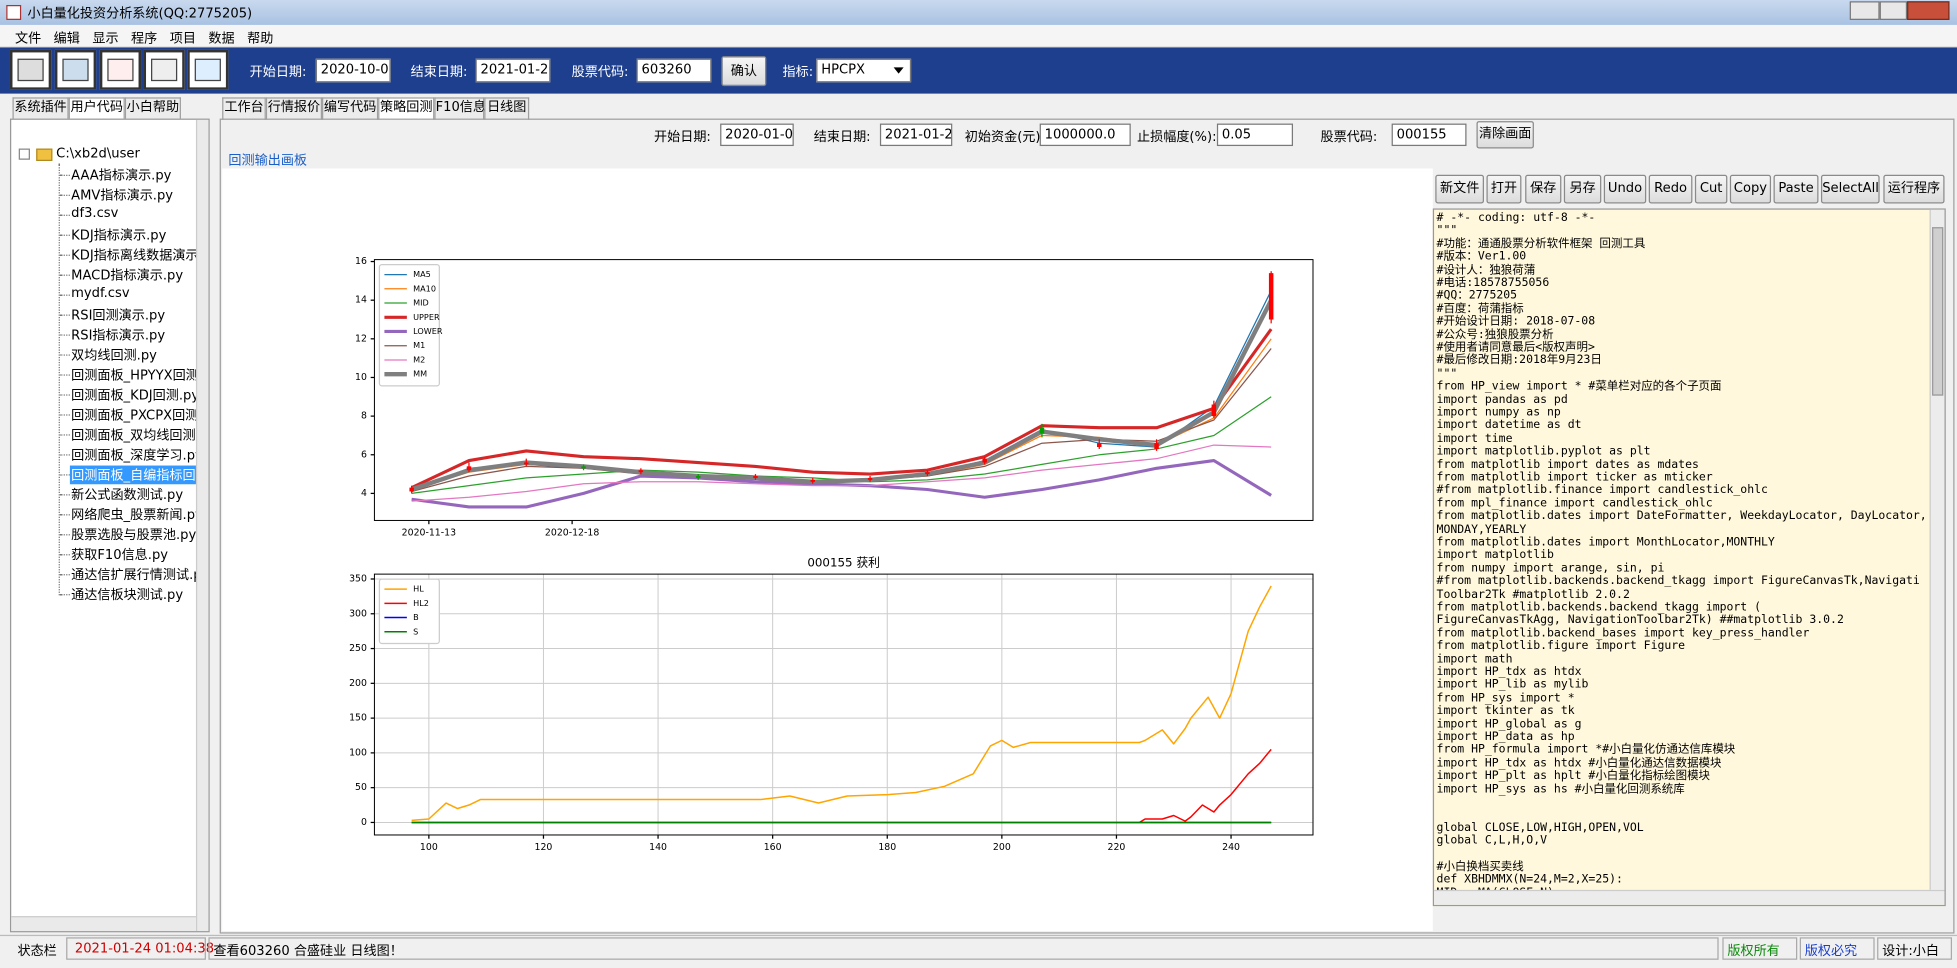 The width and height of the screenshot is (1957, 968). What do you see at coordinates (28, 39) in the screenshot?
I see `menu-item: 文件` at bounding box center [28, 39].